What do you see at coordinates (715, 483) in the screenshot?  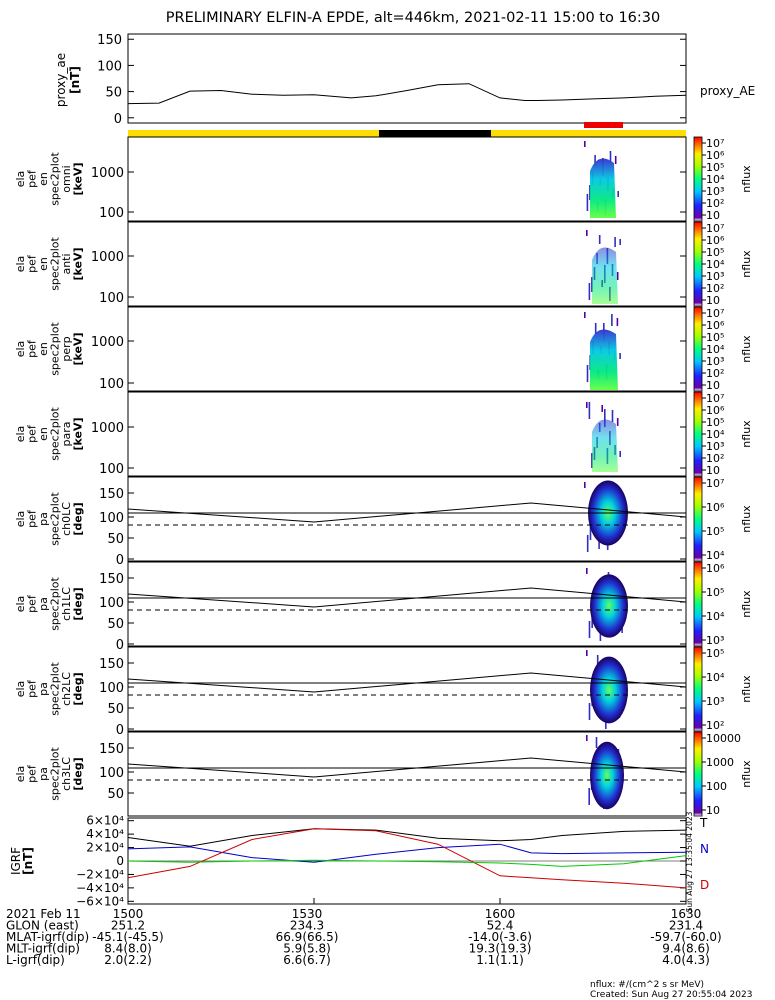 I see `ch0LC-colorbar-tick-label: 10⁷` at bounding box center [715, 483].